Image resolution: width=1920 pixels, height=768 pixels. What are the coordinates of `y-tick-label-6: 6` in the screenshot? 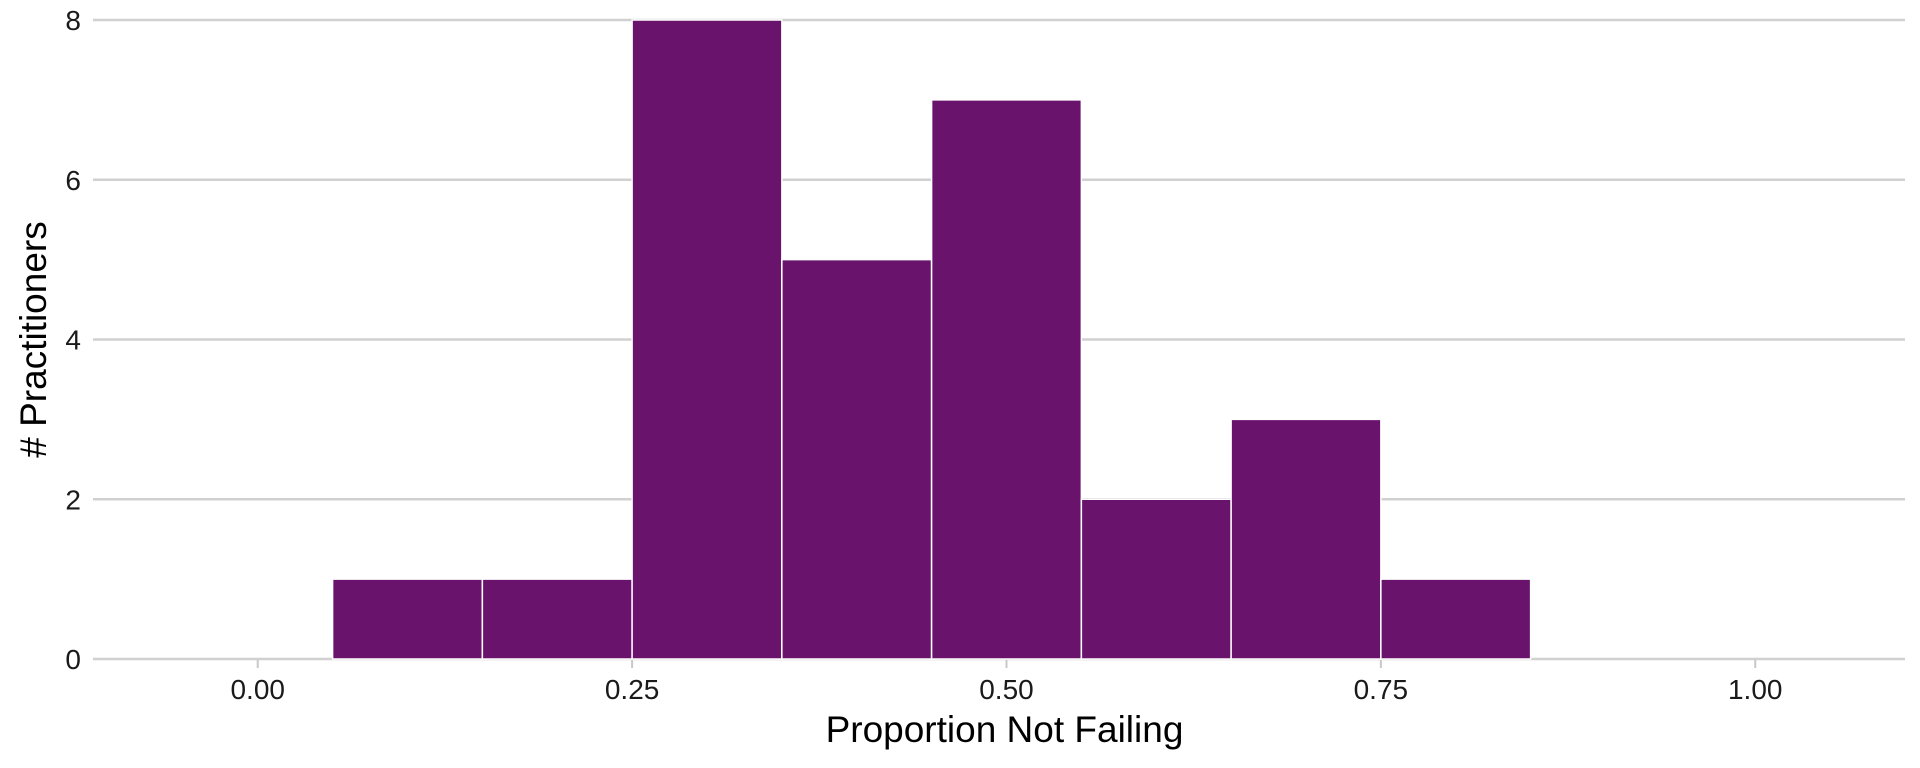 It's located at (73, 180).